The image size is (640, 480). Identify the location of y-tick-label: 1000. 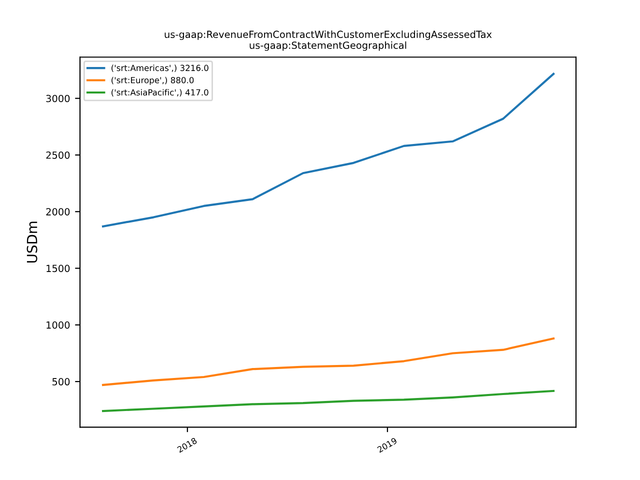
(58, 325).